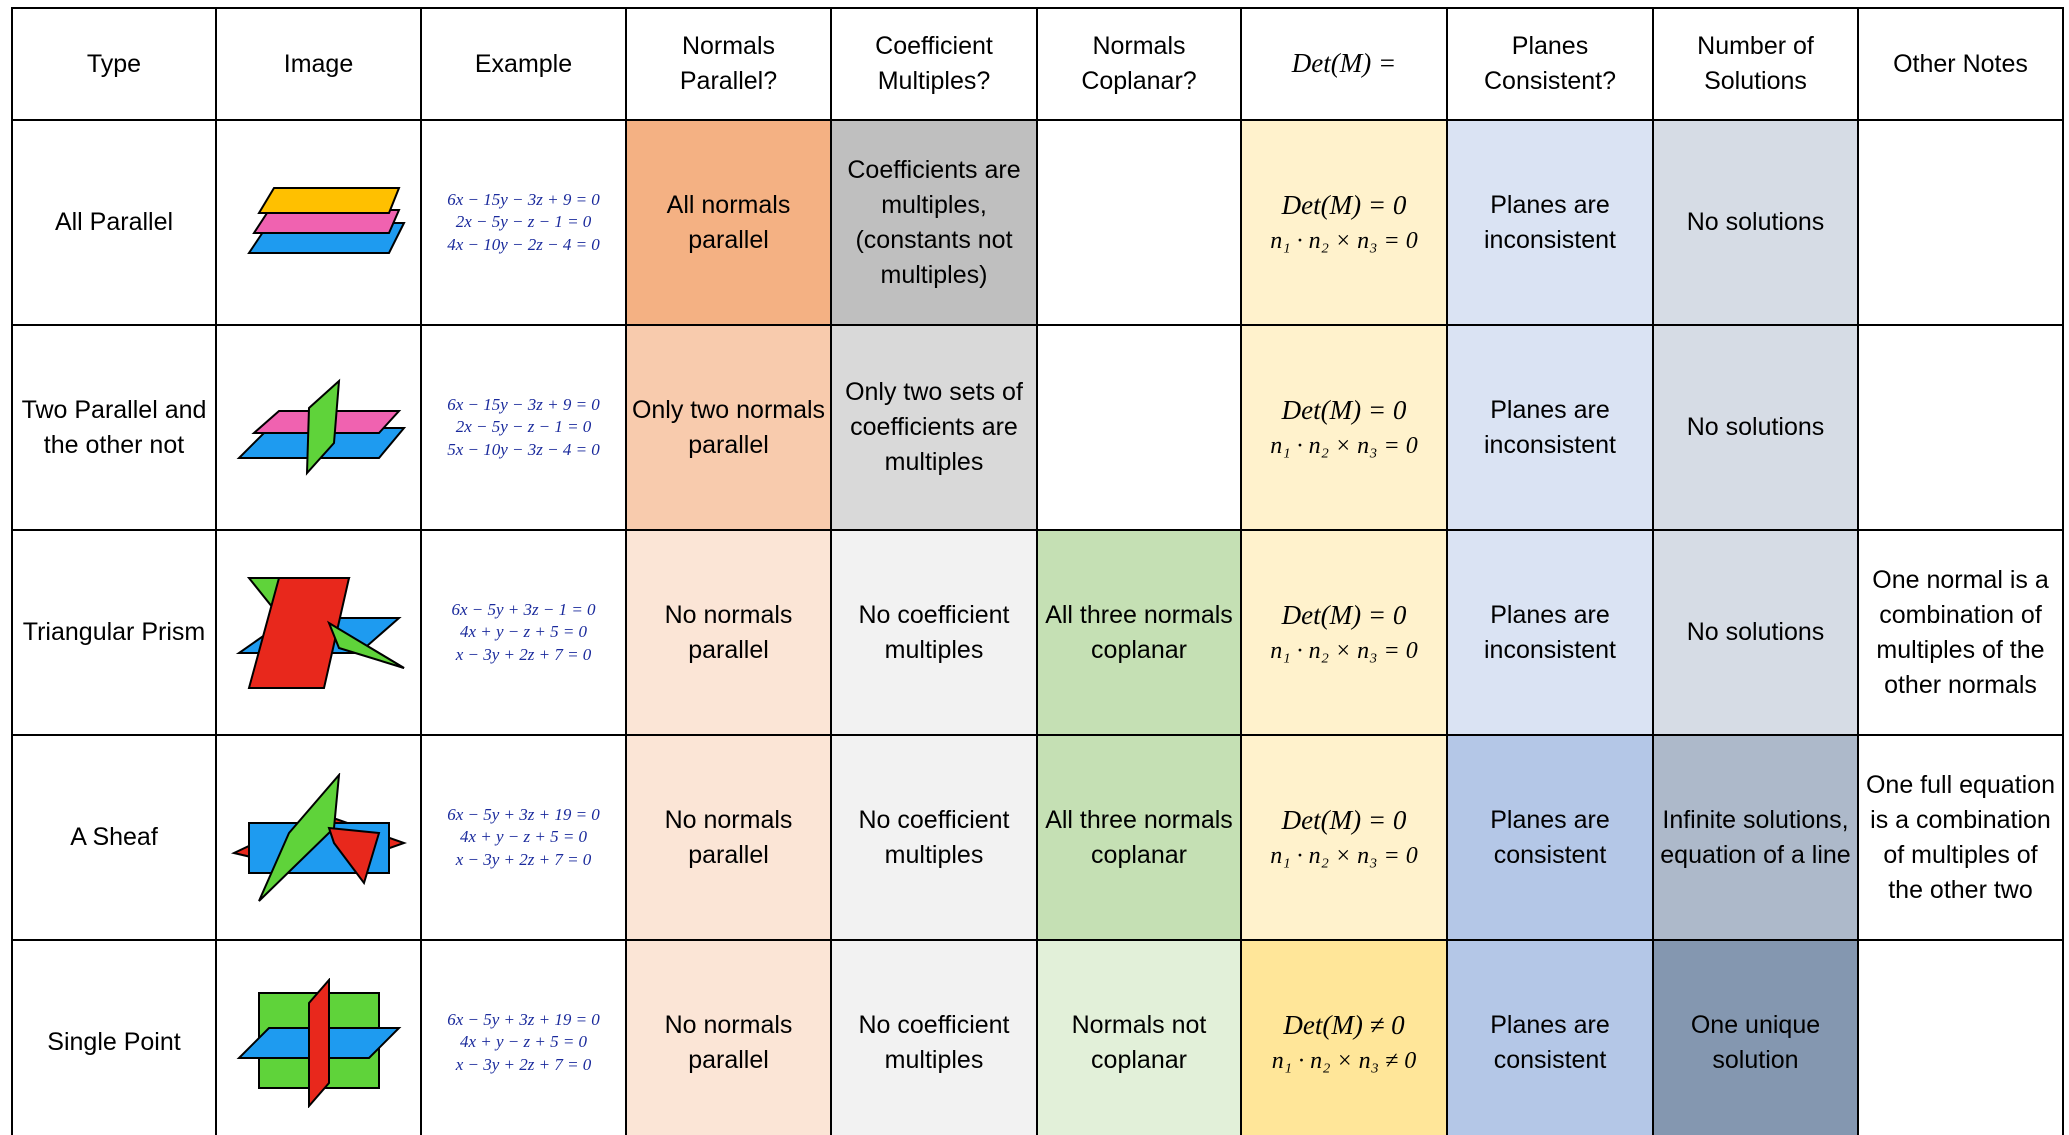  What do you see at coordinates (728, 64) in the screenshot?
I see `header-cell: Normals Parallel?` at bounding box center [728, 64].